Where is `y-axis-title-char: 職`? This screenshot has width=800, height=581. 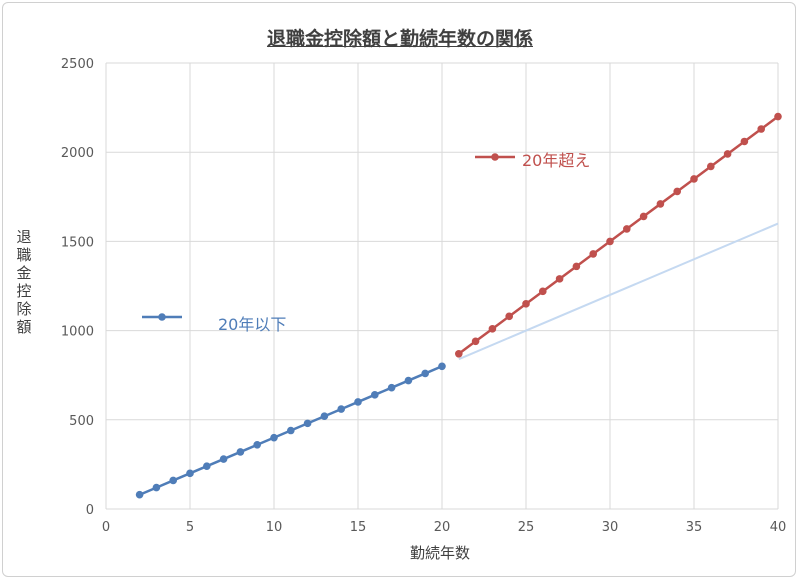
y-axis-title-char: 職 is located at coordinates (24, 255).